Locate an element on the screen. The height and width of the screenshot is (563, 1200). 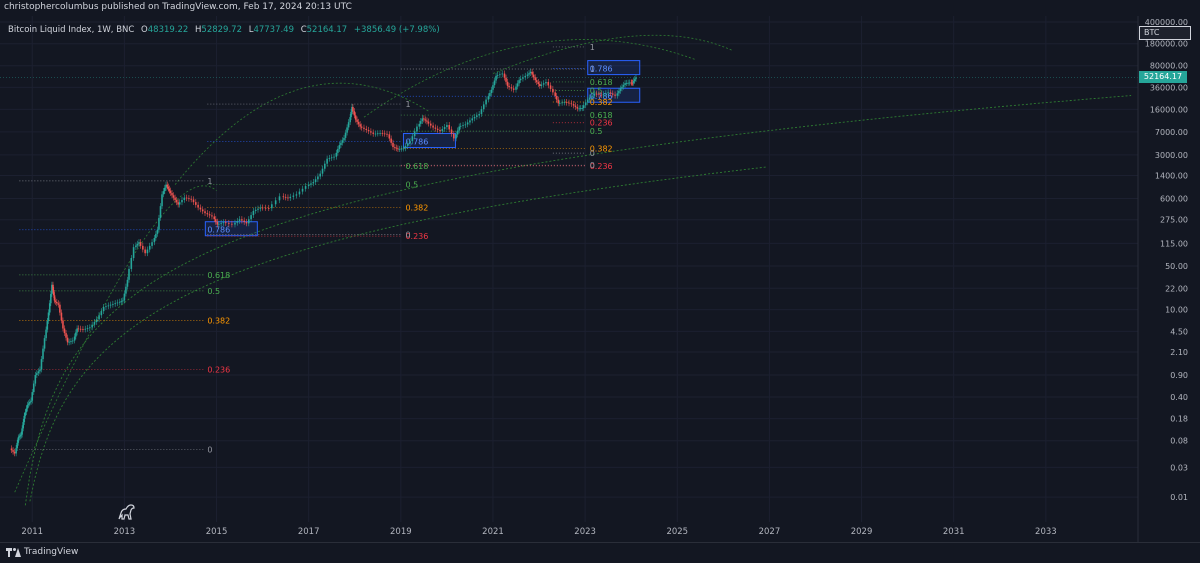
fib-level-label: 0.5 is located at coordinates (596, 91).